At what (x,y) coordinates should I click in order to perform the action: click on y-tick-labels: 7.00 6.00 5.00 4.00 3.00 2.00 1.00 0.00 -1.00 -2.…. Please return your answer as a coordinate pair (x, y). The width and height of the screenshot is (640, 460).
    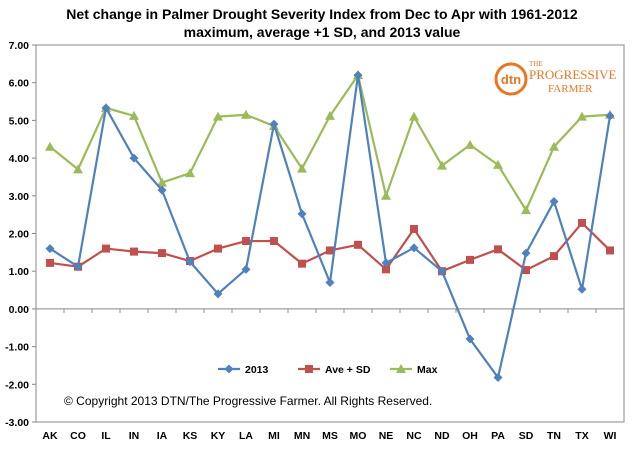
    Looking at the image, I should click on (17, 234).